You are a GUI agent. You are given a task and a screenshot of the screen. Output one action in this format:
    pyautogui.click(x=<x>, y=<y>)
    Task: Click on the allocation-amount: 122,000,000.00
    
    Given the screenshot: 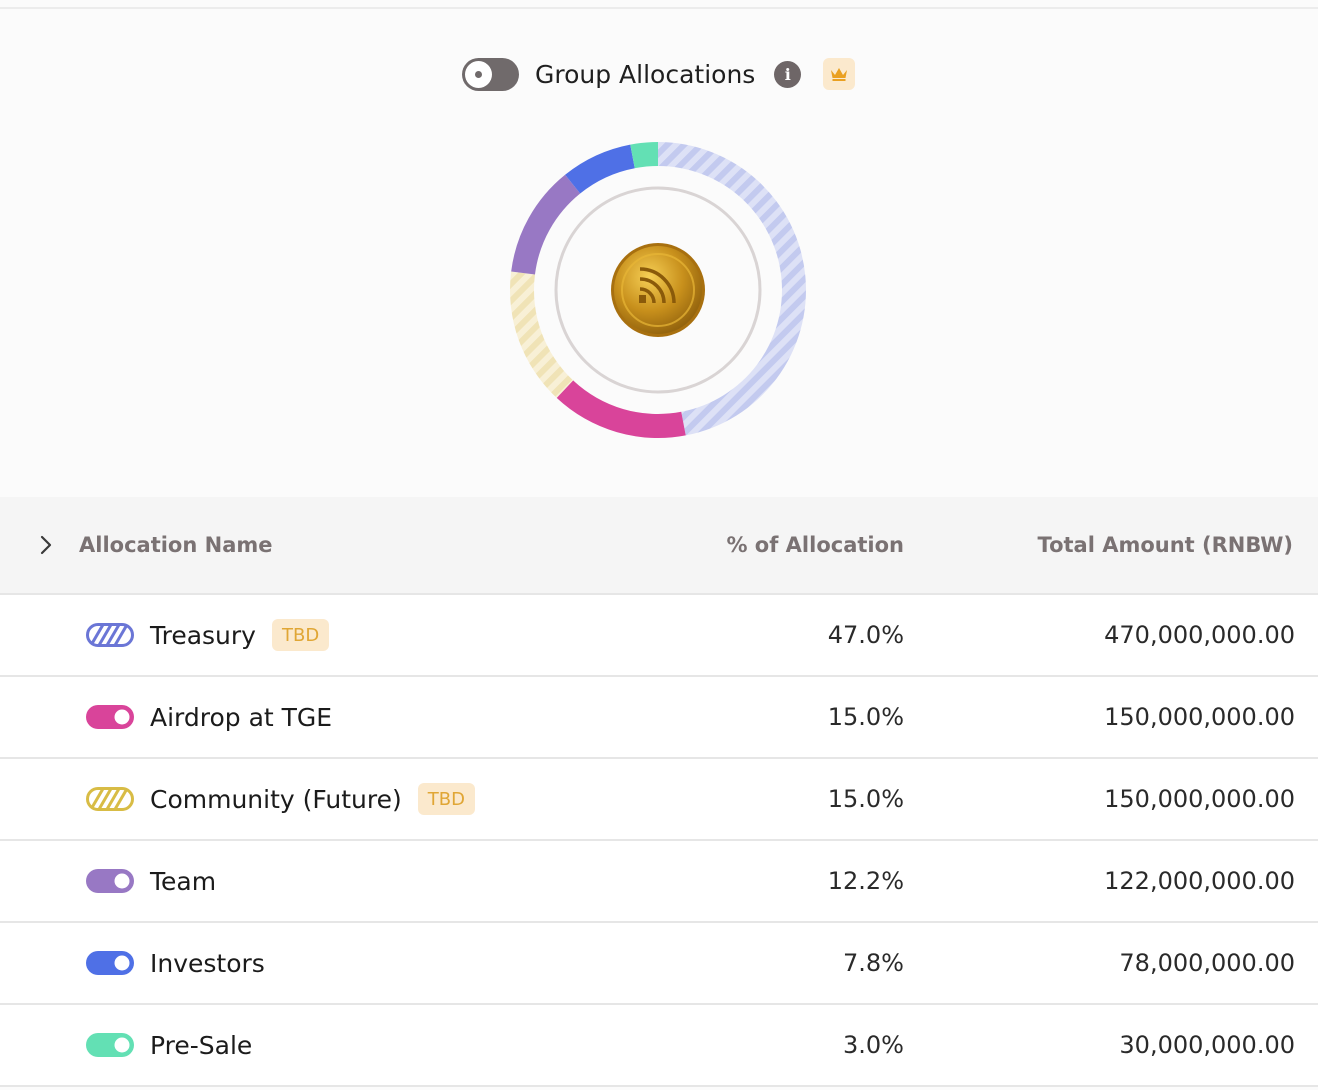 What is the action you would take?
    pyautogui.click(x=1199, y=881)
    